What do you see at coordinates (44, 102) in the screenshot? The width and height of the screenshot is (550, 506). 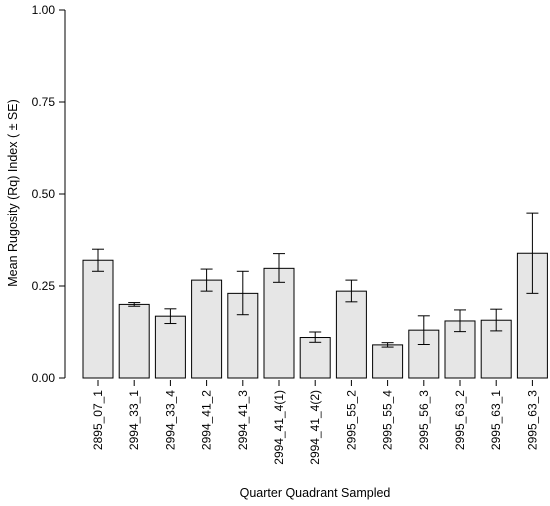 I see `y-tick-label: 0.75` at bounding box center [44, 102].